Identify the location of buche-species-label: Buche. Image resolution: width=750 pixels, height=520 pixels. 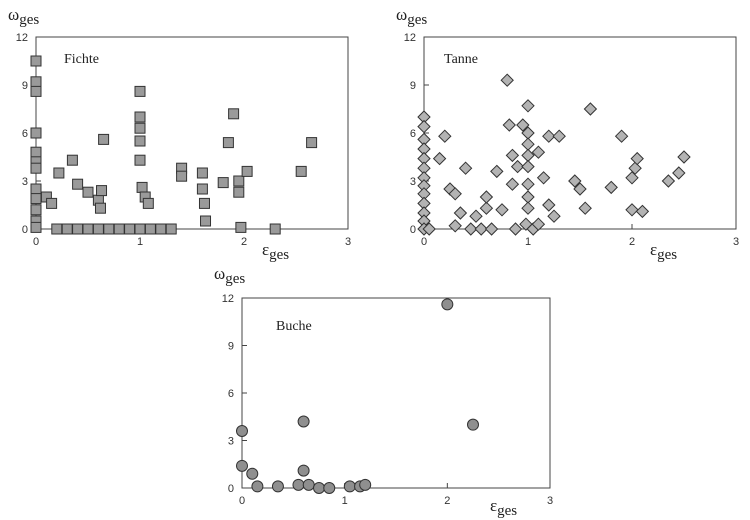
(294, 326).